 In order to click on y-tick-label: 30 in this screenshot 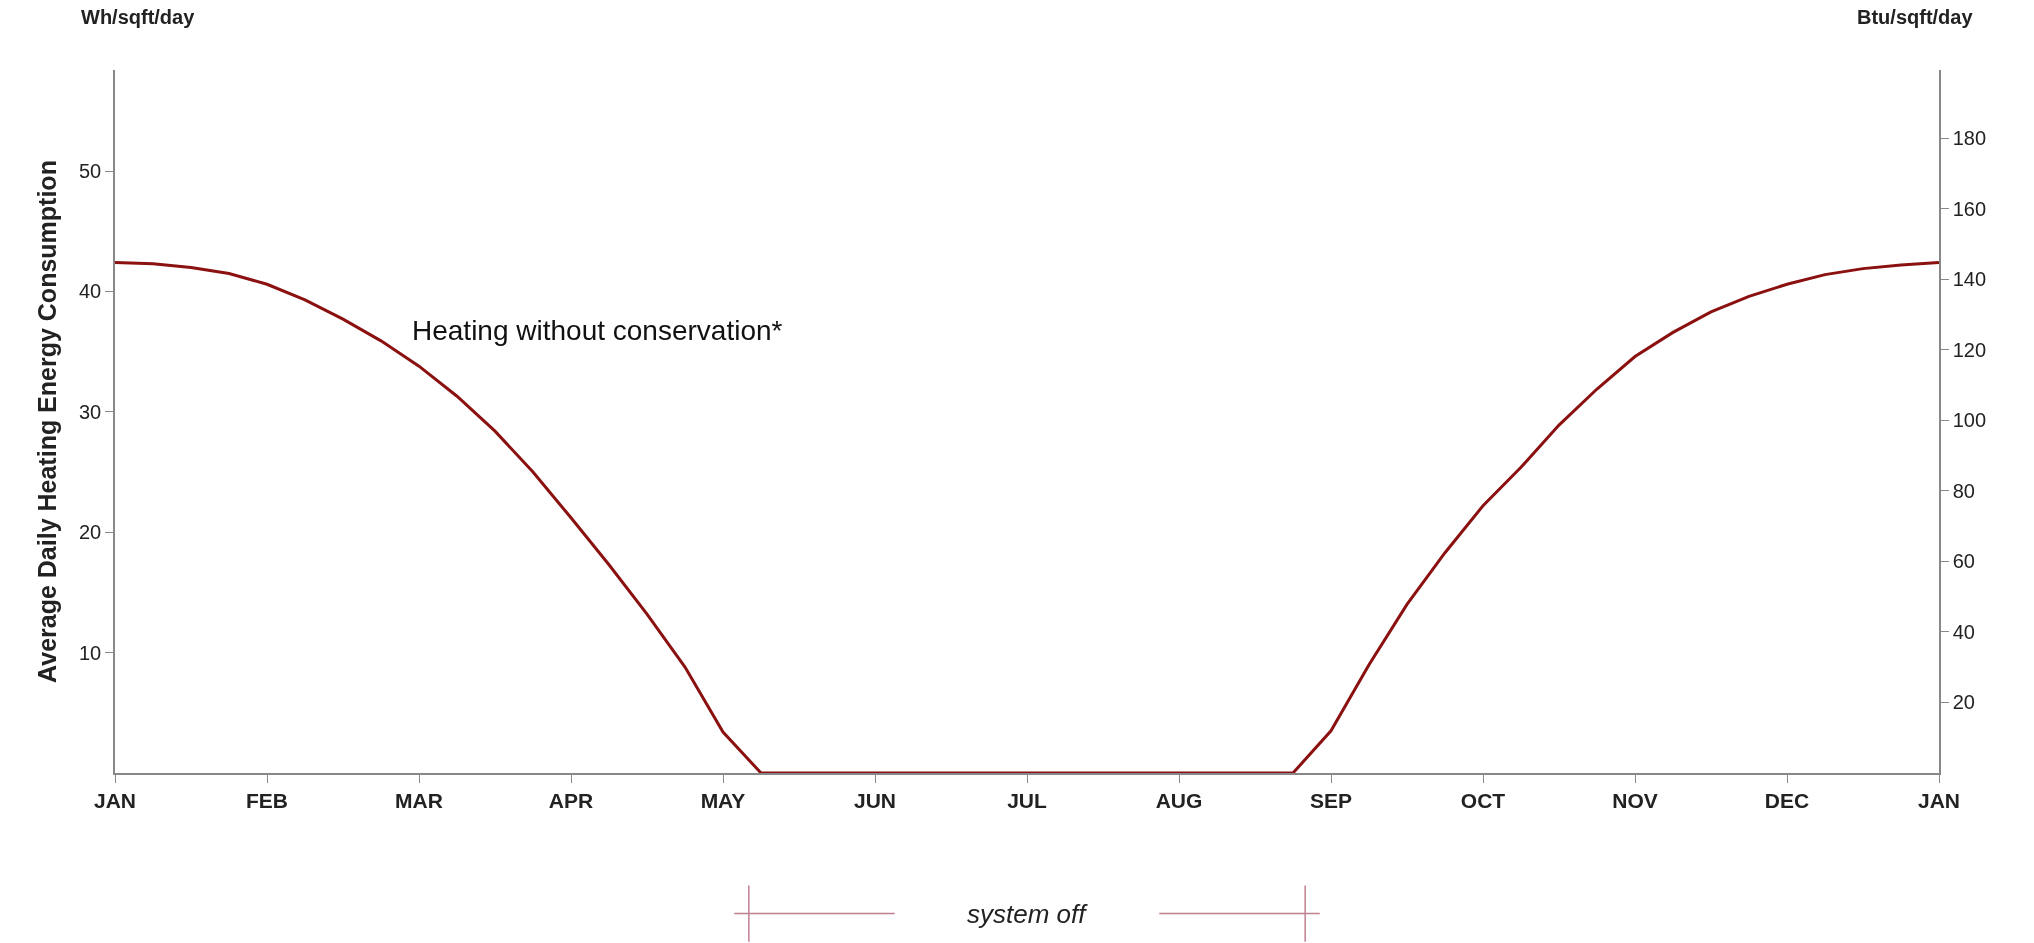, I will do `click(90, 411)`.